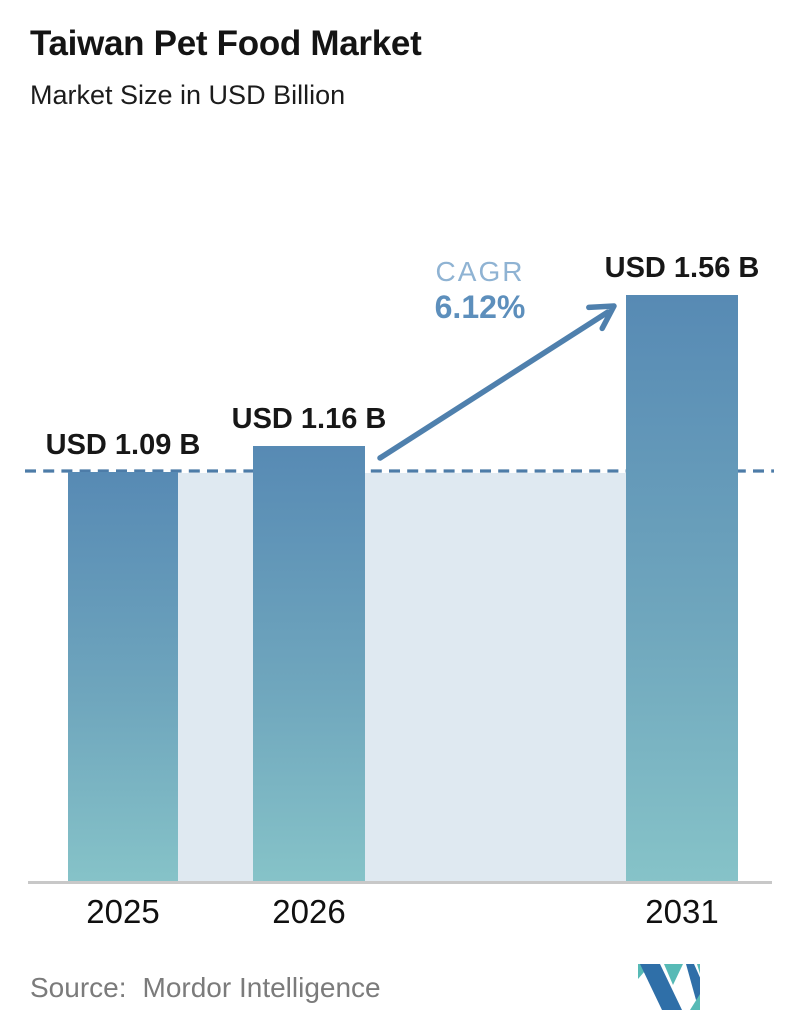 Image resolution: width=796 pixels, height=1034 pixels. I want to click on page-subtitle: Market Size in USD Billion, so click(188, 95).